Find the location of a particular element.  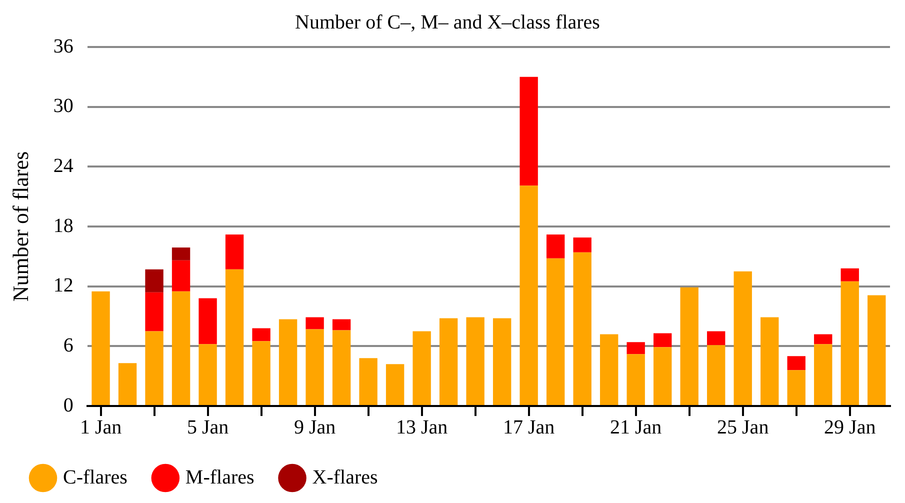

y-tick-label: 18 is located at coordinates (63, 225).